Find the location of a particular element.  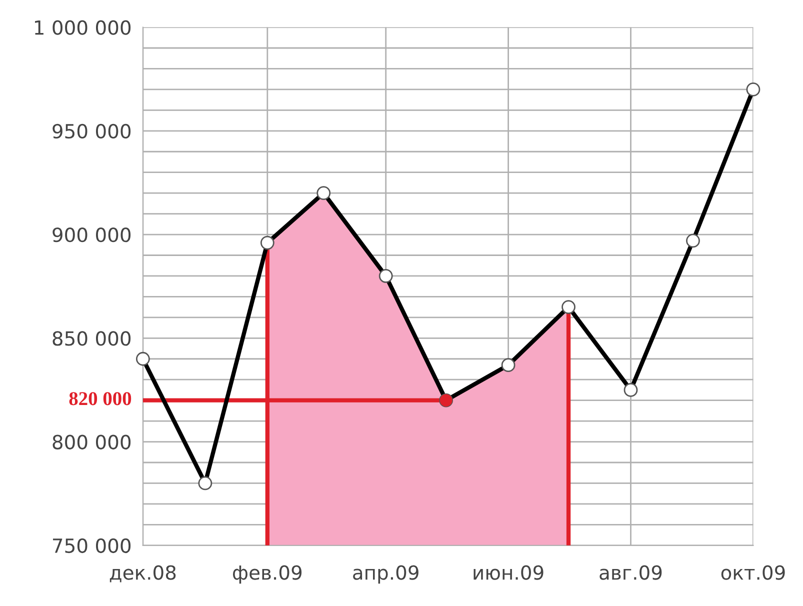

y-tick-label: 950 000 is located at coordinates (91, 131).